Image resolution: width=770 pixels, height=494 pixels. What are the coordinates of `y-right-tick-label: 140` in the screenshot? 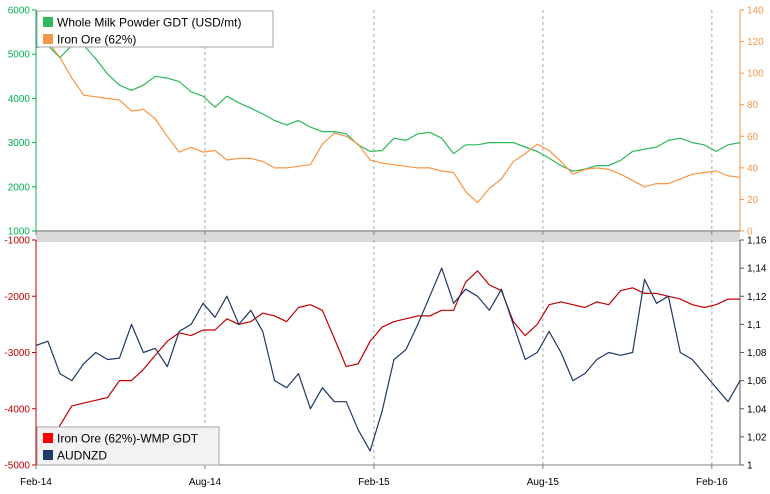 It's located at (755, 11).